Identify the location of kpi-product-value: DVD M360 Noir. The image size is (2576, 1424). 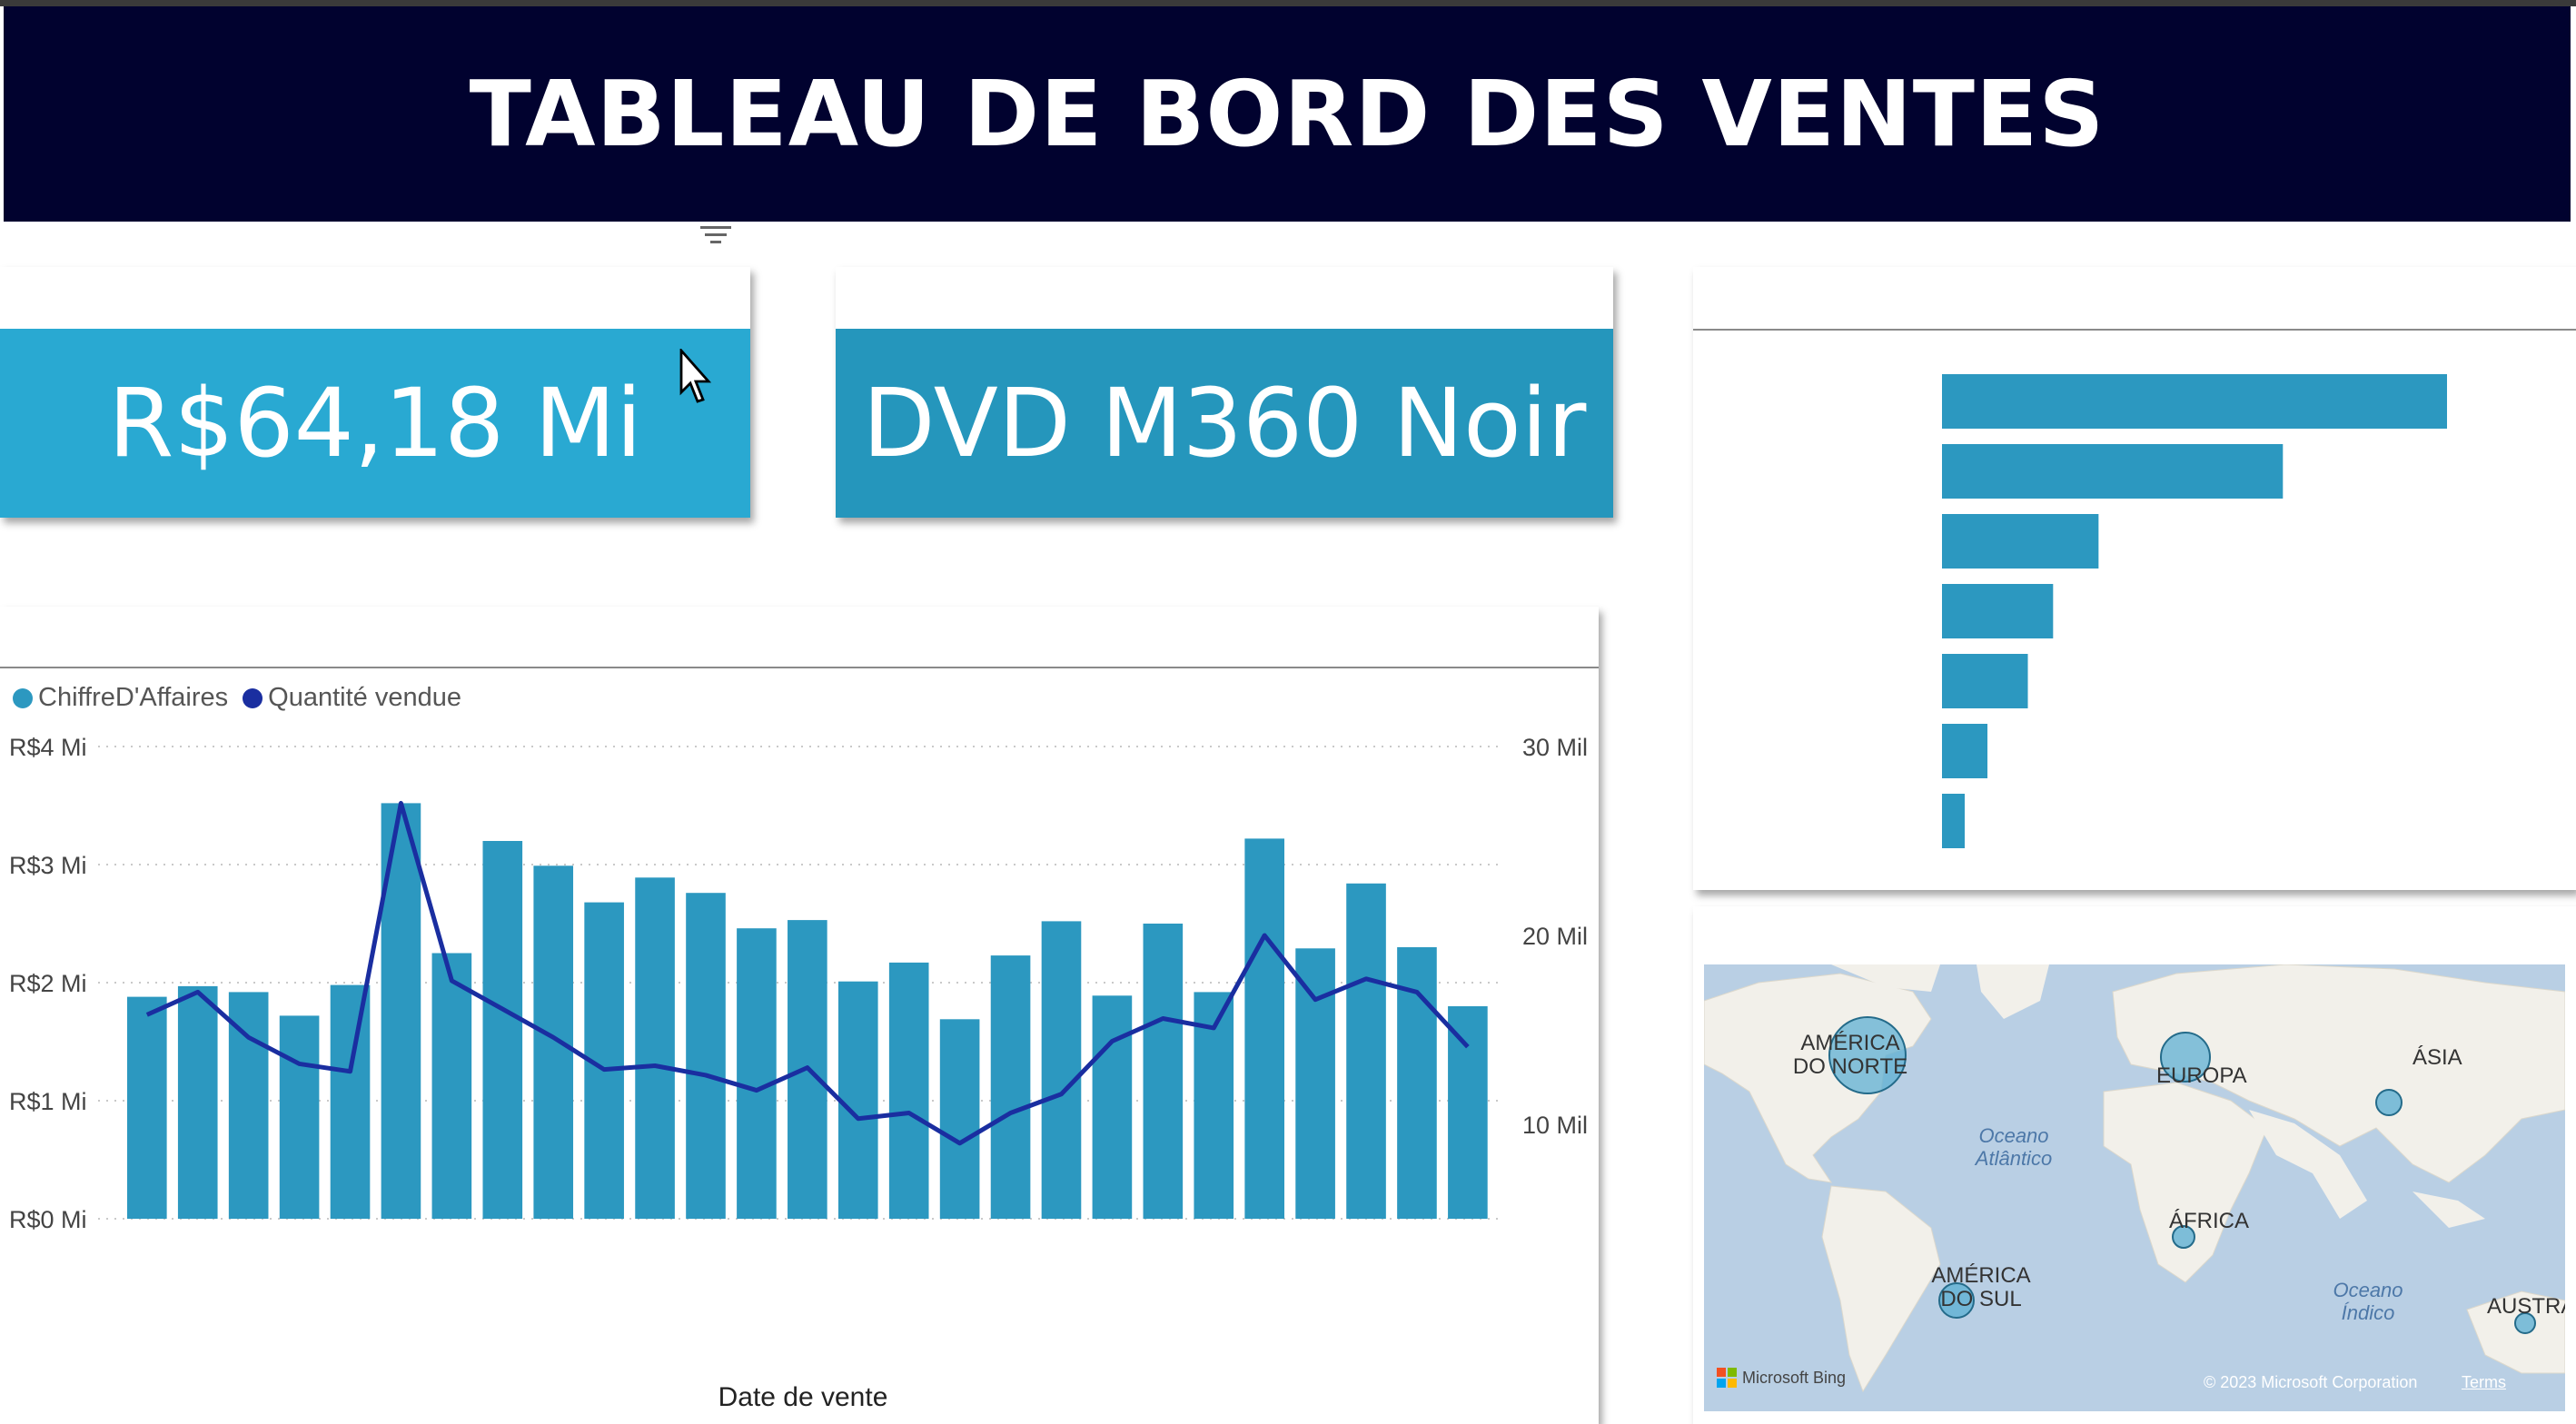
(1224, 424).